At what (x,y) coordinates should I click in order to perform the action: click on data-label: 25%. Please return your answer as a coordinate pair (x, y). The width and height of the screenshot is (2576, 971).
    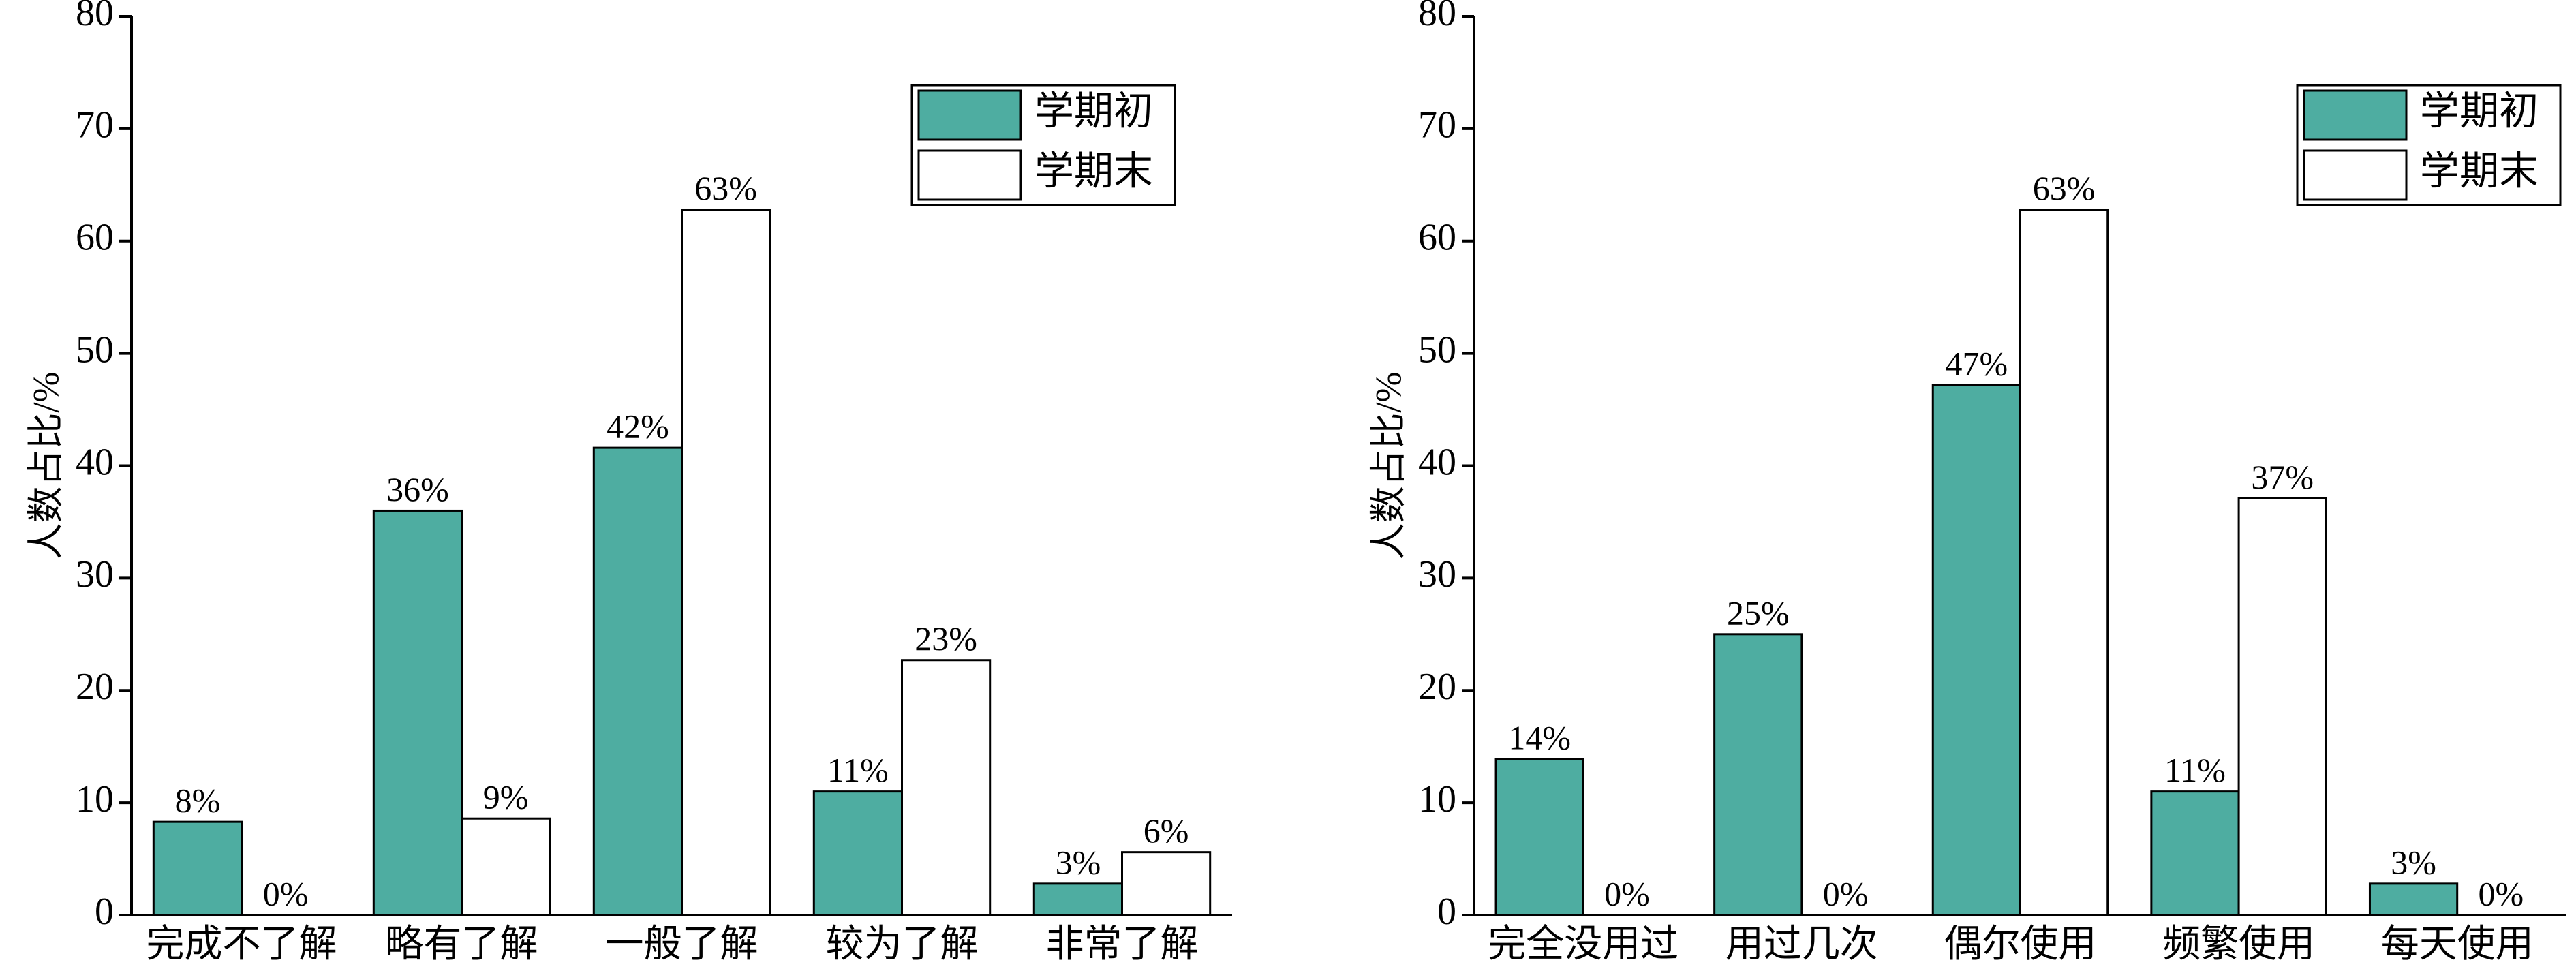
    Looking at the image, I should click on (1759, 613).